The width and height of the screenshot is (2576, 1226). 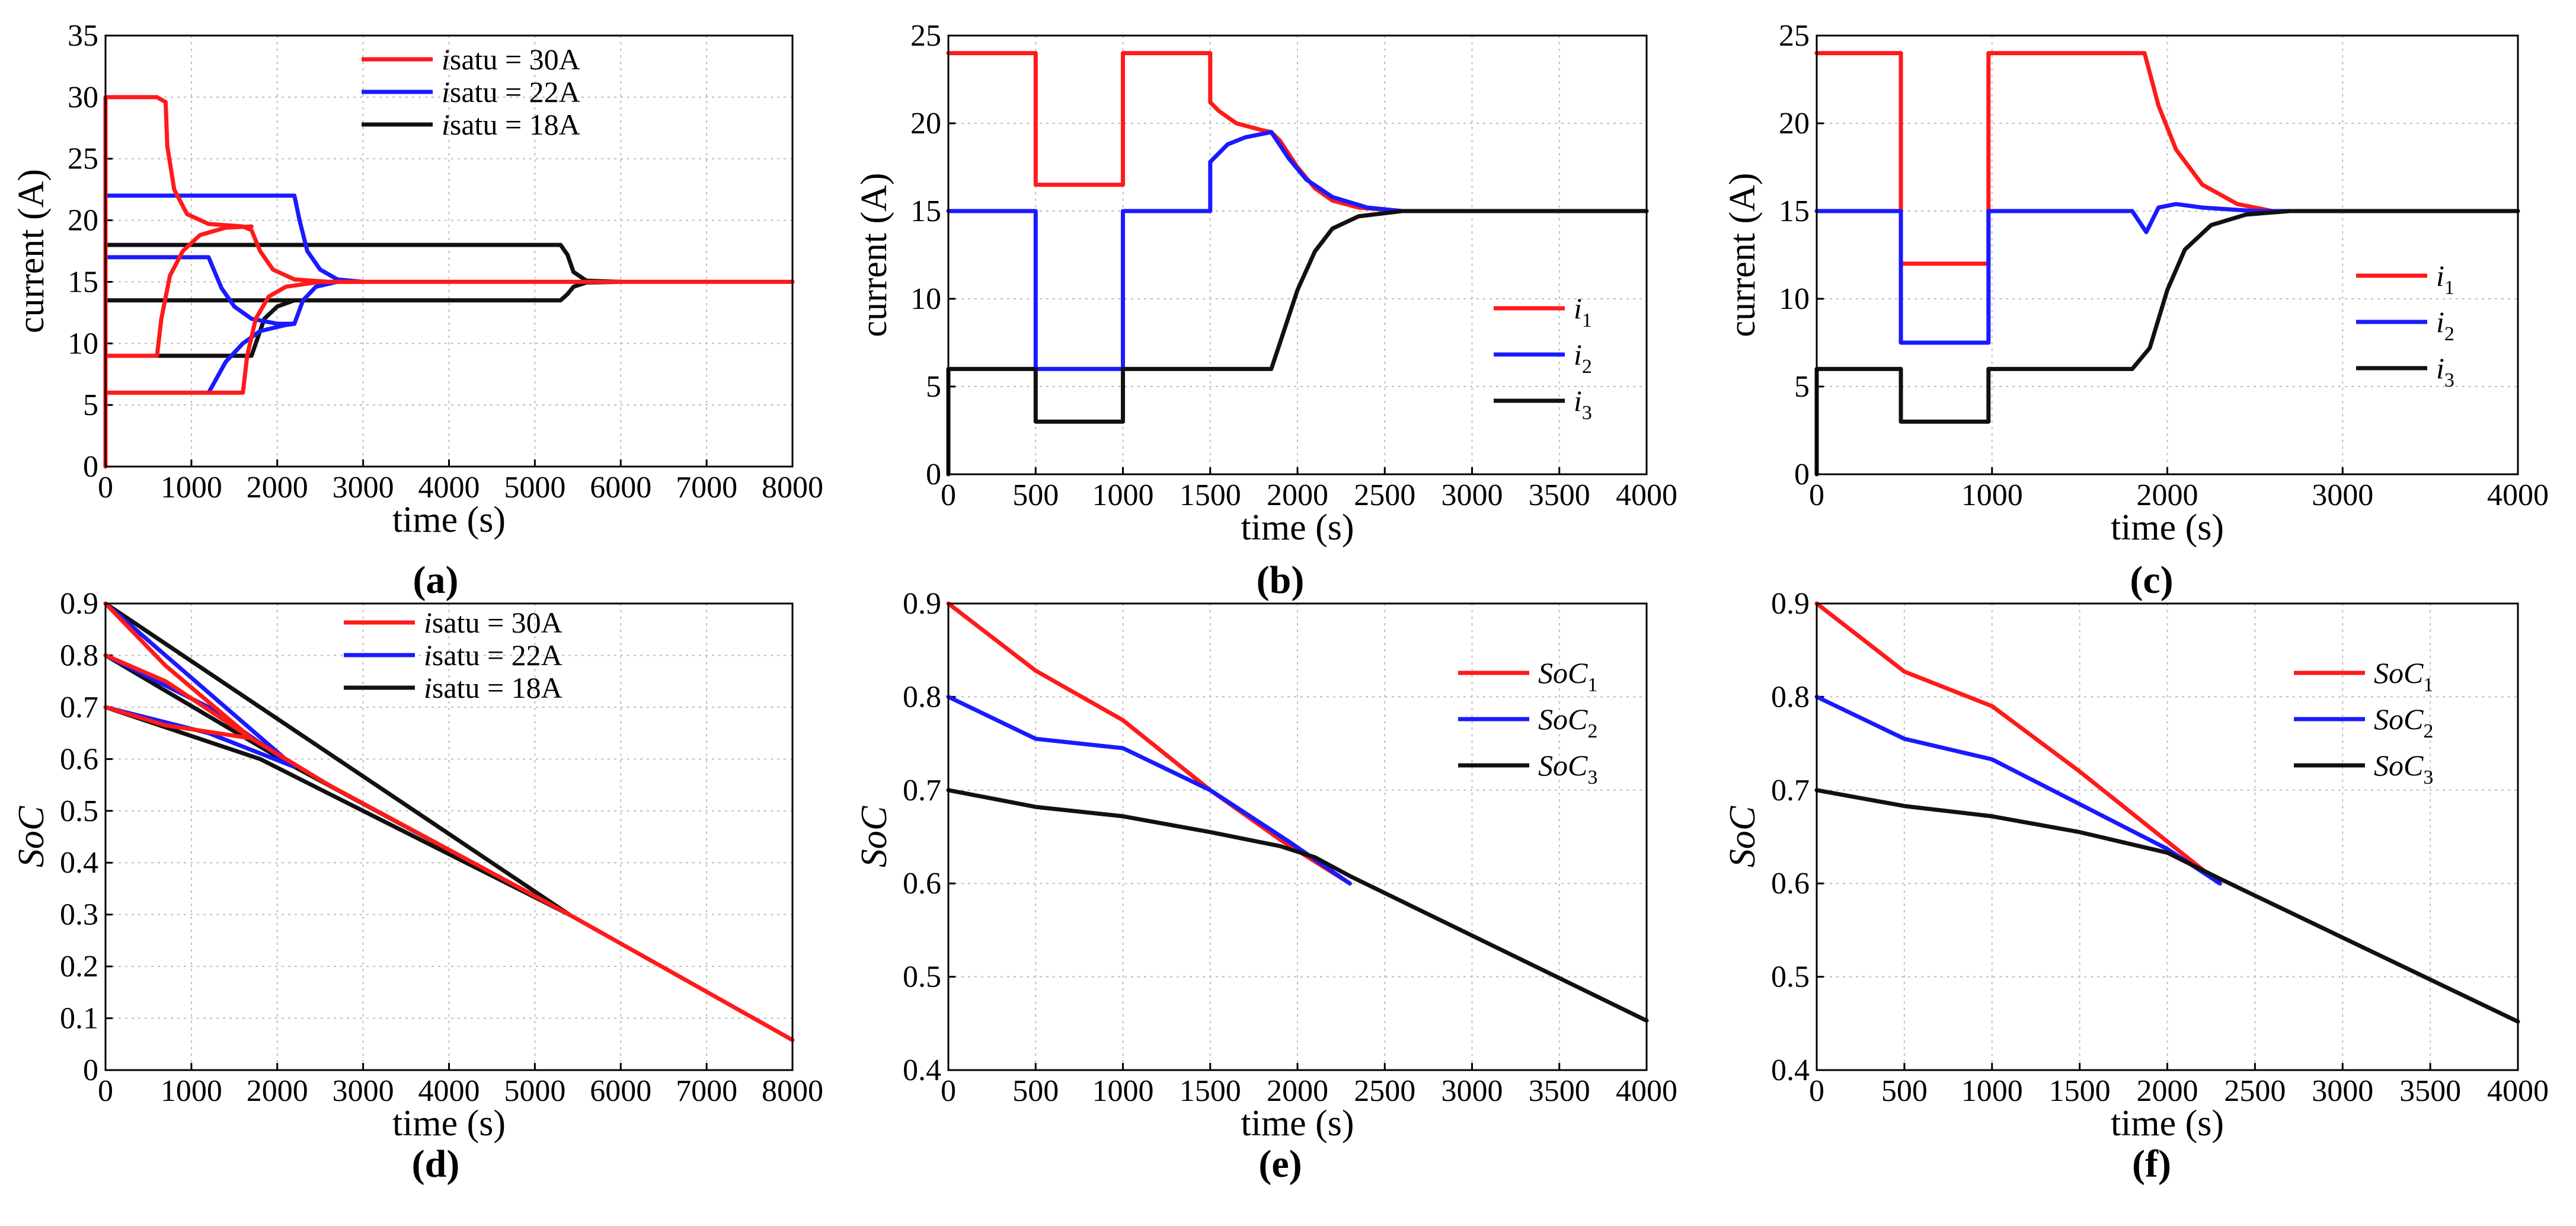 What do you see at coordinates (436, 1164) in the screenshot?
I see `panel-label: (d)` at bounding box center [436, 1164].